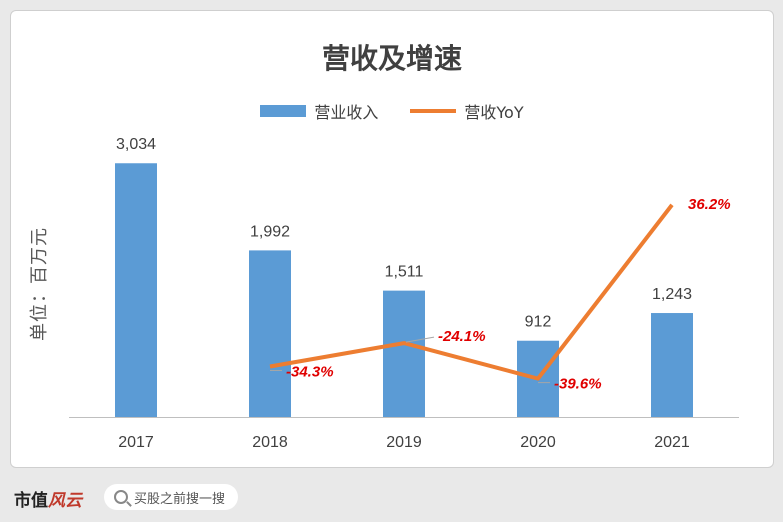 This screenshot has height=522, width=783. I want to click on yoy-label-2020: -39.6%, so click(578, 384).